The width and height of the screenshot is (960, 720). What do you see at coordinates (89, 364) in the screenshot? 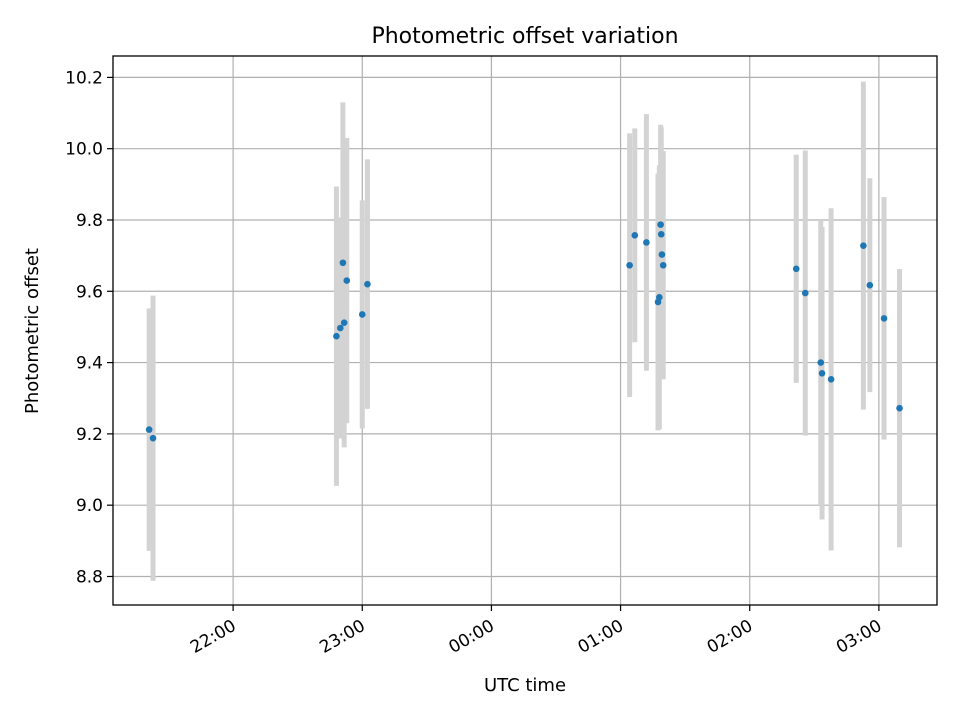
I see `y-tick-label: 9.4` at bounding box center [89, 364].